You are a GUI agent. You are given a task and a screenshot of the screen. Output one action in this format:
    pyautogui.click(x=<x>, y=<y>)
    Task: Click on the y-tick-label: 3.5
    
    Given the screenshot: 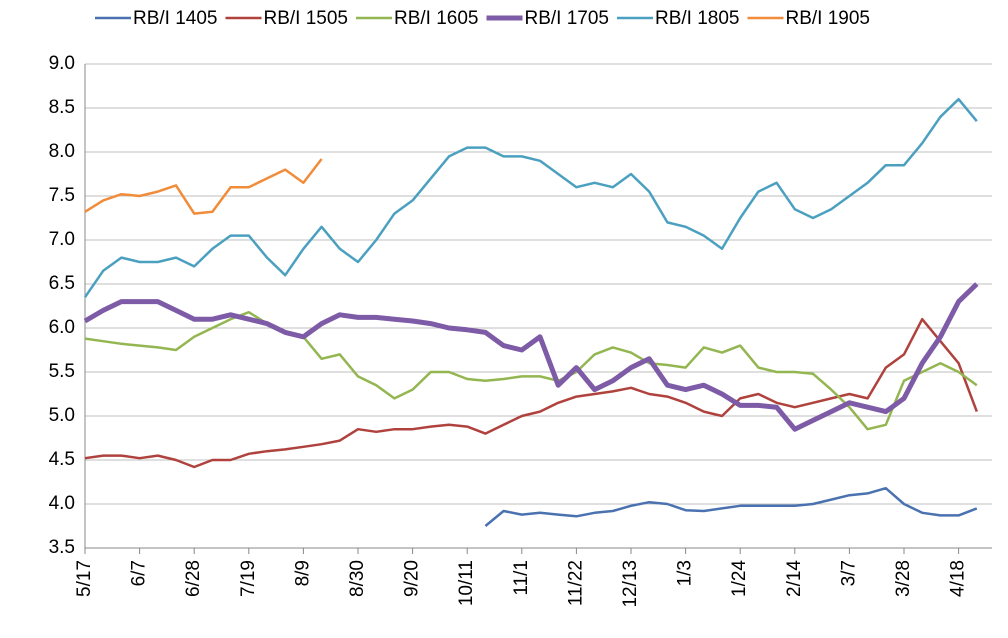 What is the action you would take?
    pyautogui.click(x=62, y=547)
    